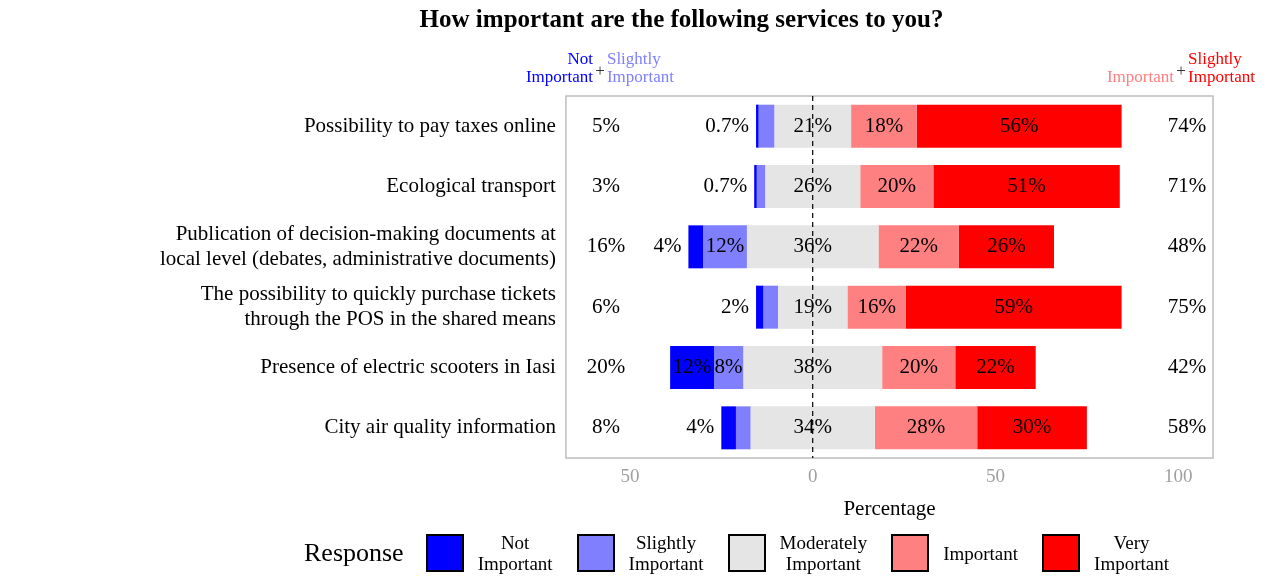  I want to click on legend-label: Important, so click(981, 553).